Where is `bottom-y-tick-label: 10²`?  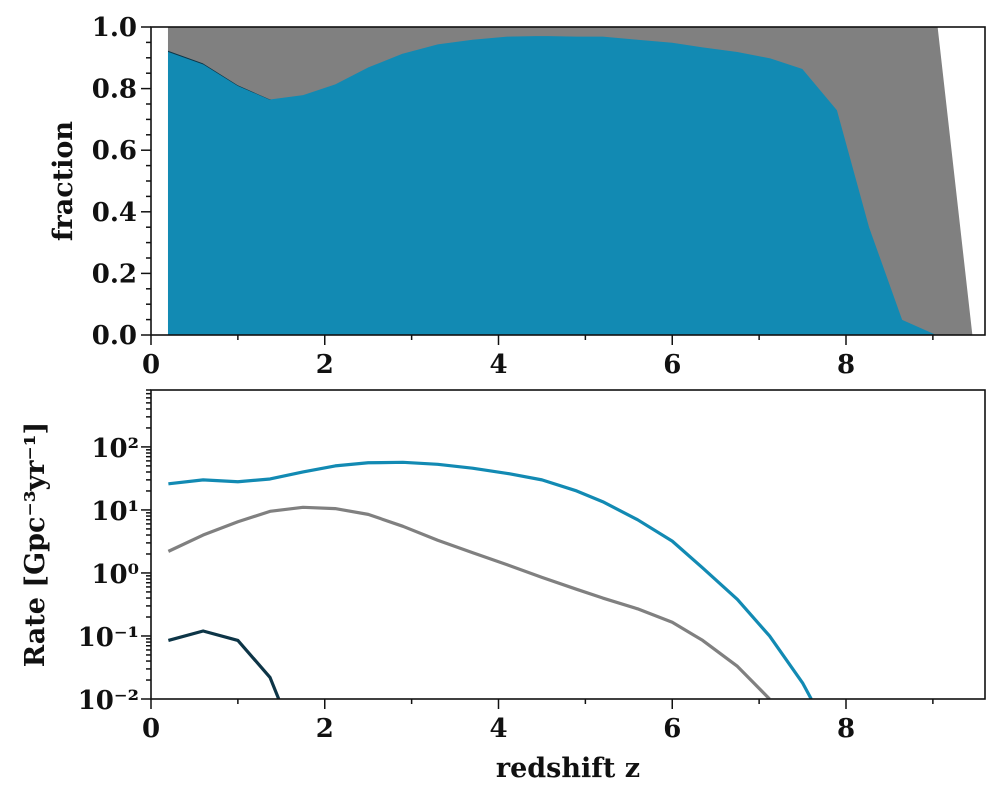
bottom-y-tick-label: 10² is located at coordinates (115, 449).